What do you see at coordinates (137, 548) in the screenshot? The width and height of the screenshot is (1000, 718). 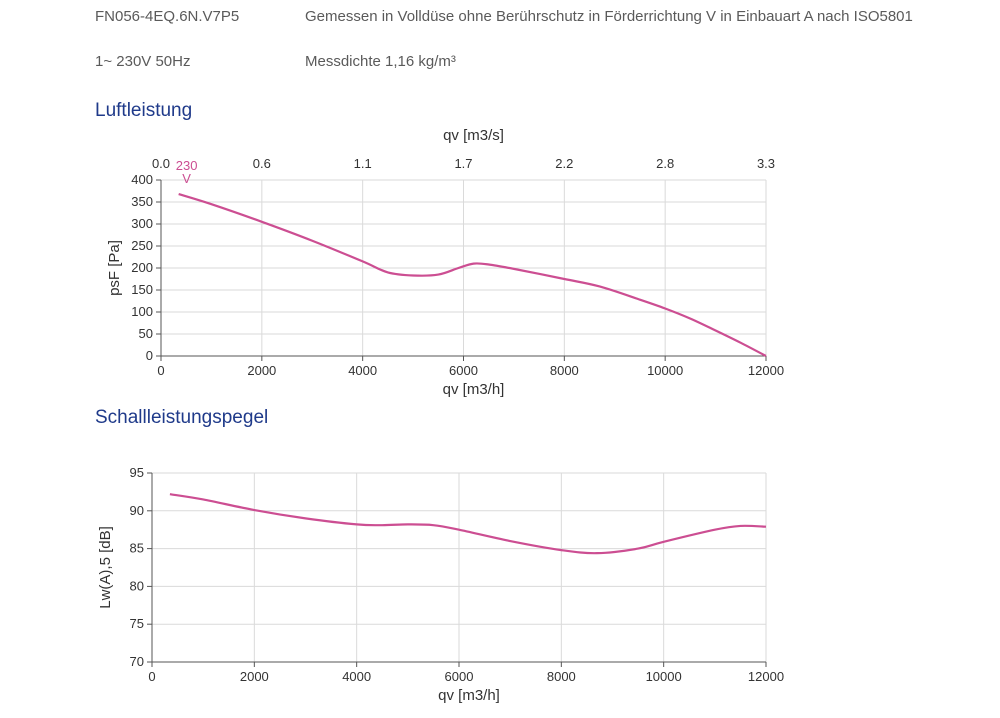 I see `y-tick-label: 85` at bounding box center [137, 548].